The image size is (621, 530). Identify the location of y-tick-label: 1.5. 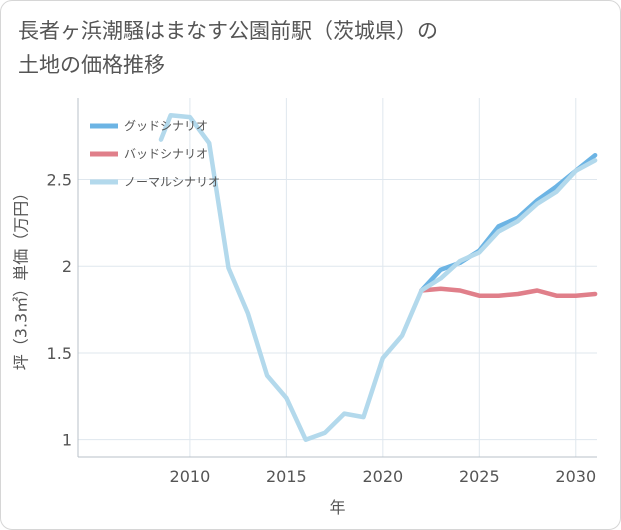
(59, 353).